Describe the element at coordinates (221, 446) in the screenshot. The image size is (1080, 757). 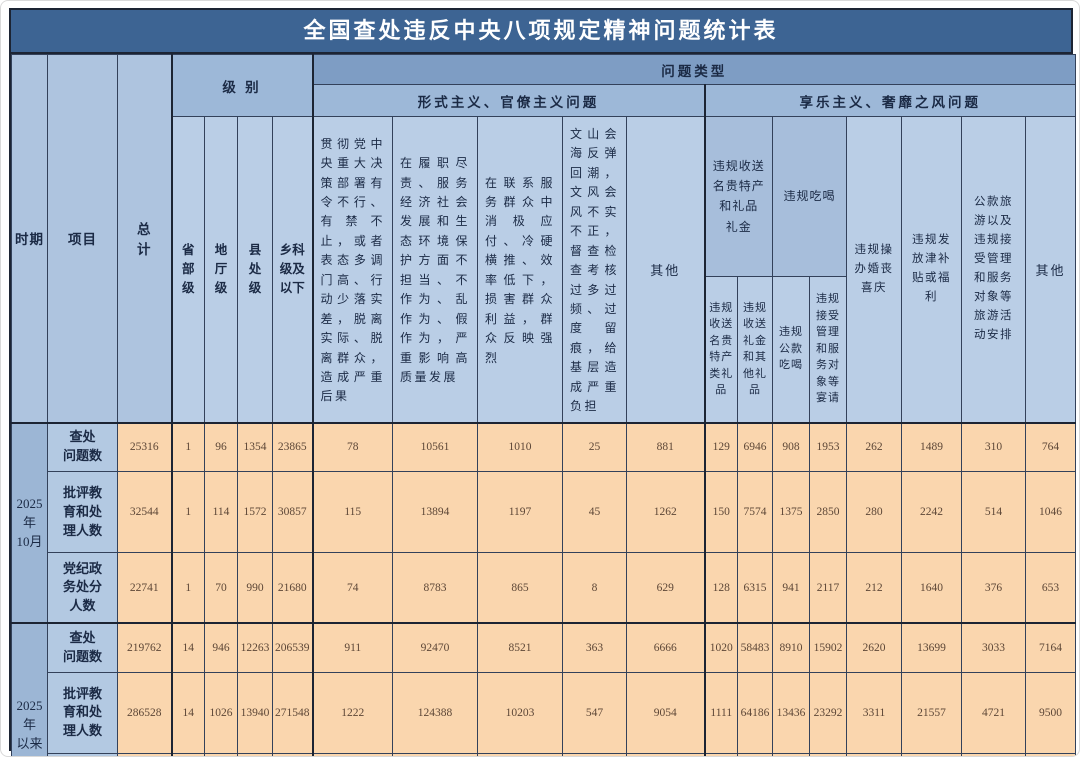
I see `data-cell: 96` at that location.